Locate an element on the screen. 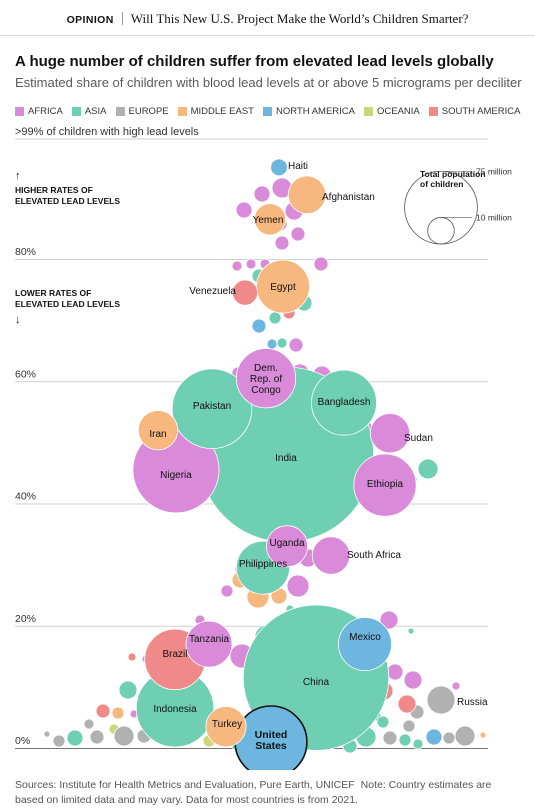 The image size is (535, 812). y-tick-label: 0% is located at coordinates (22, 741).